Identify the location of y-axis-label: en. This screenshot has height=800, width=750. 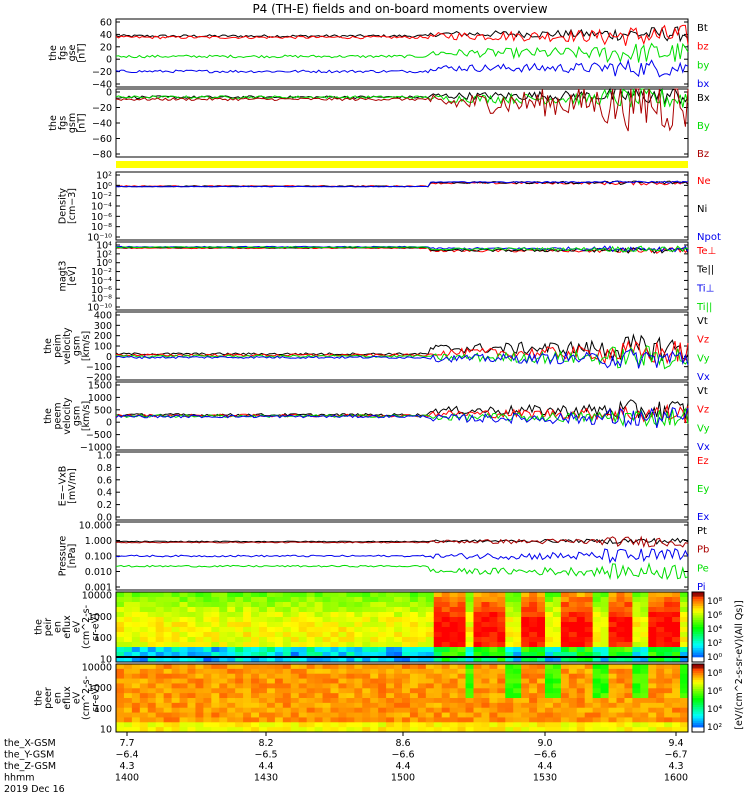
(58, 627).